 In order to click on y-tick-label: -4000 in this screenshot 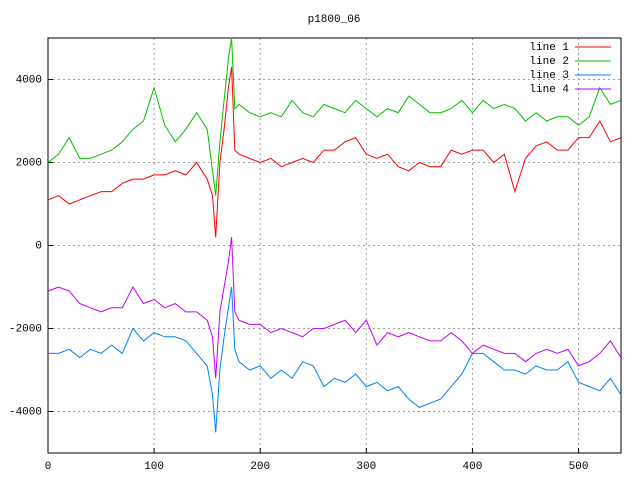, I will do `click(25, 412)`.